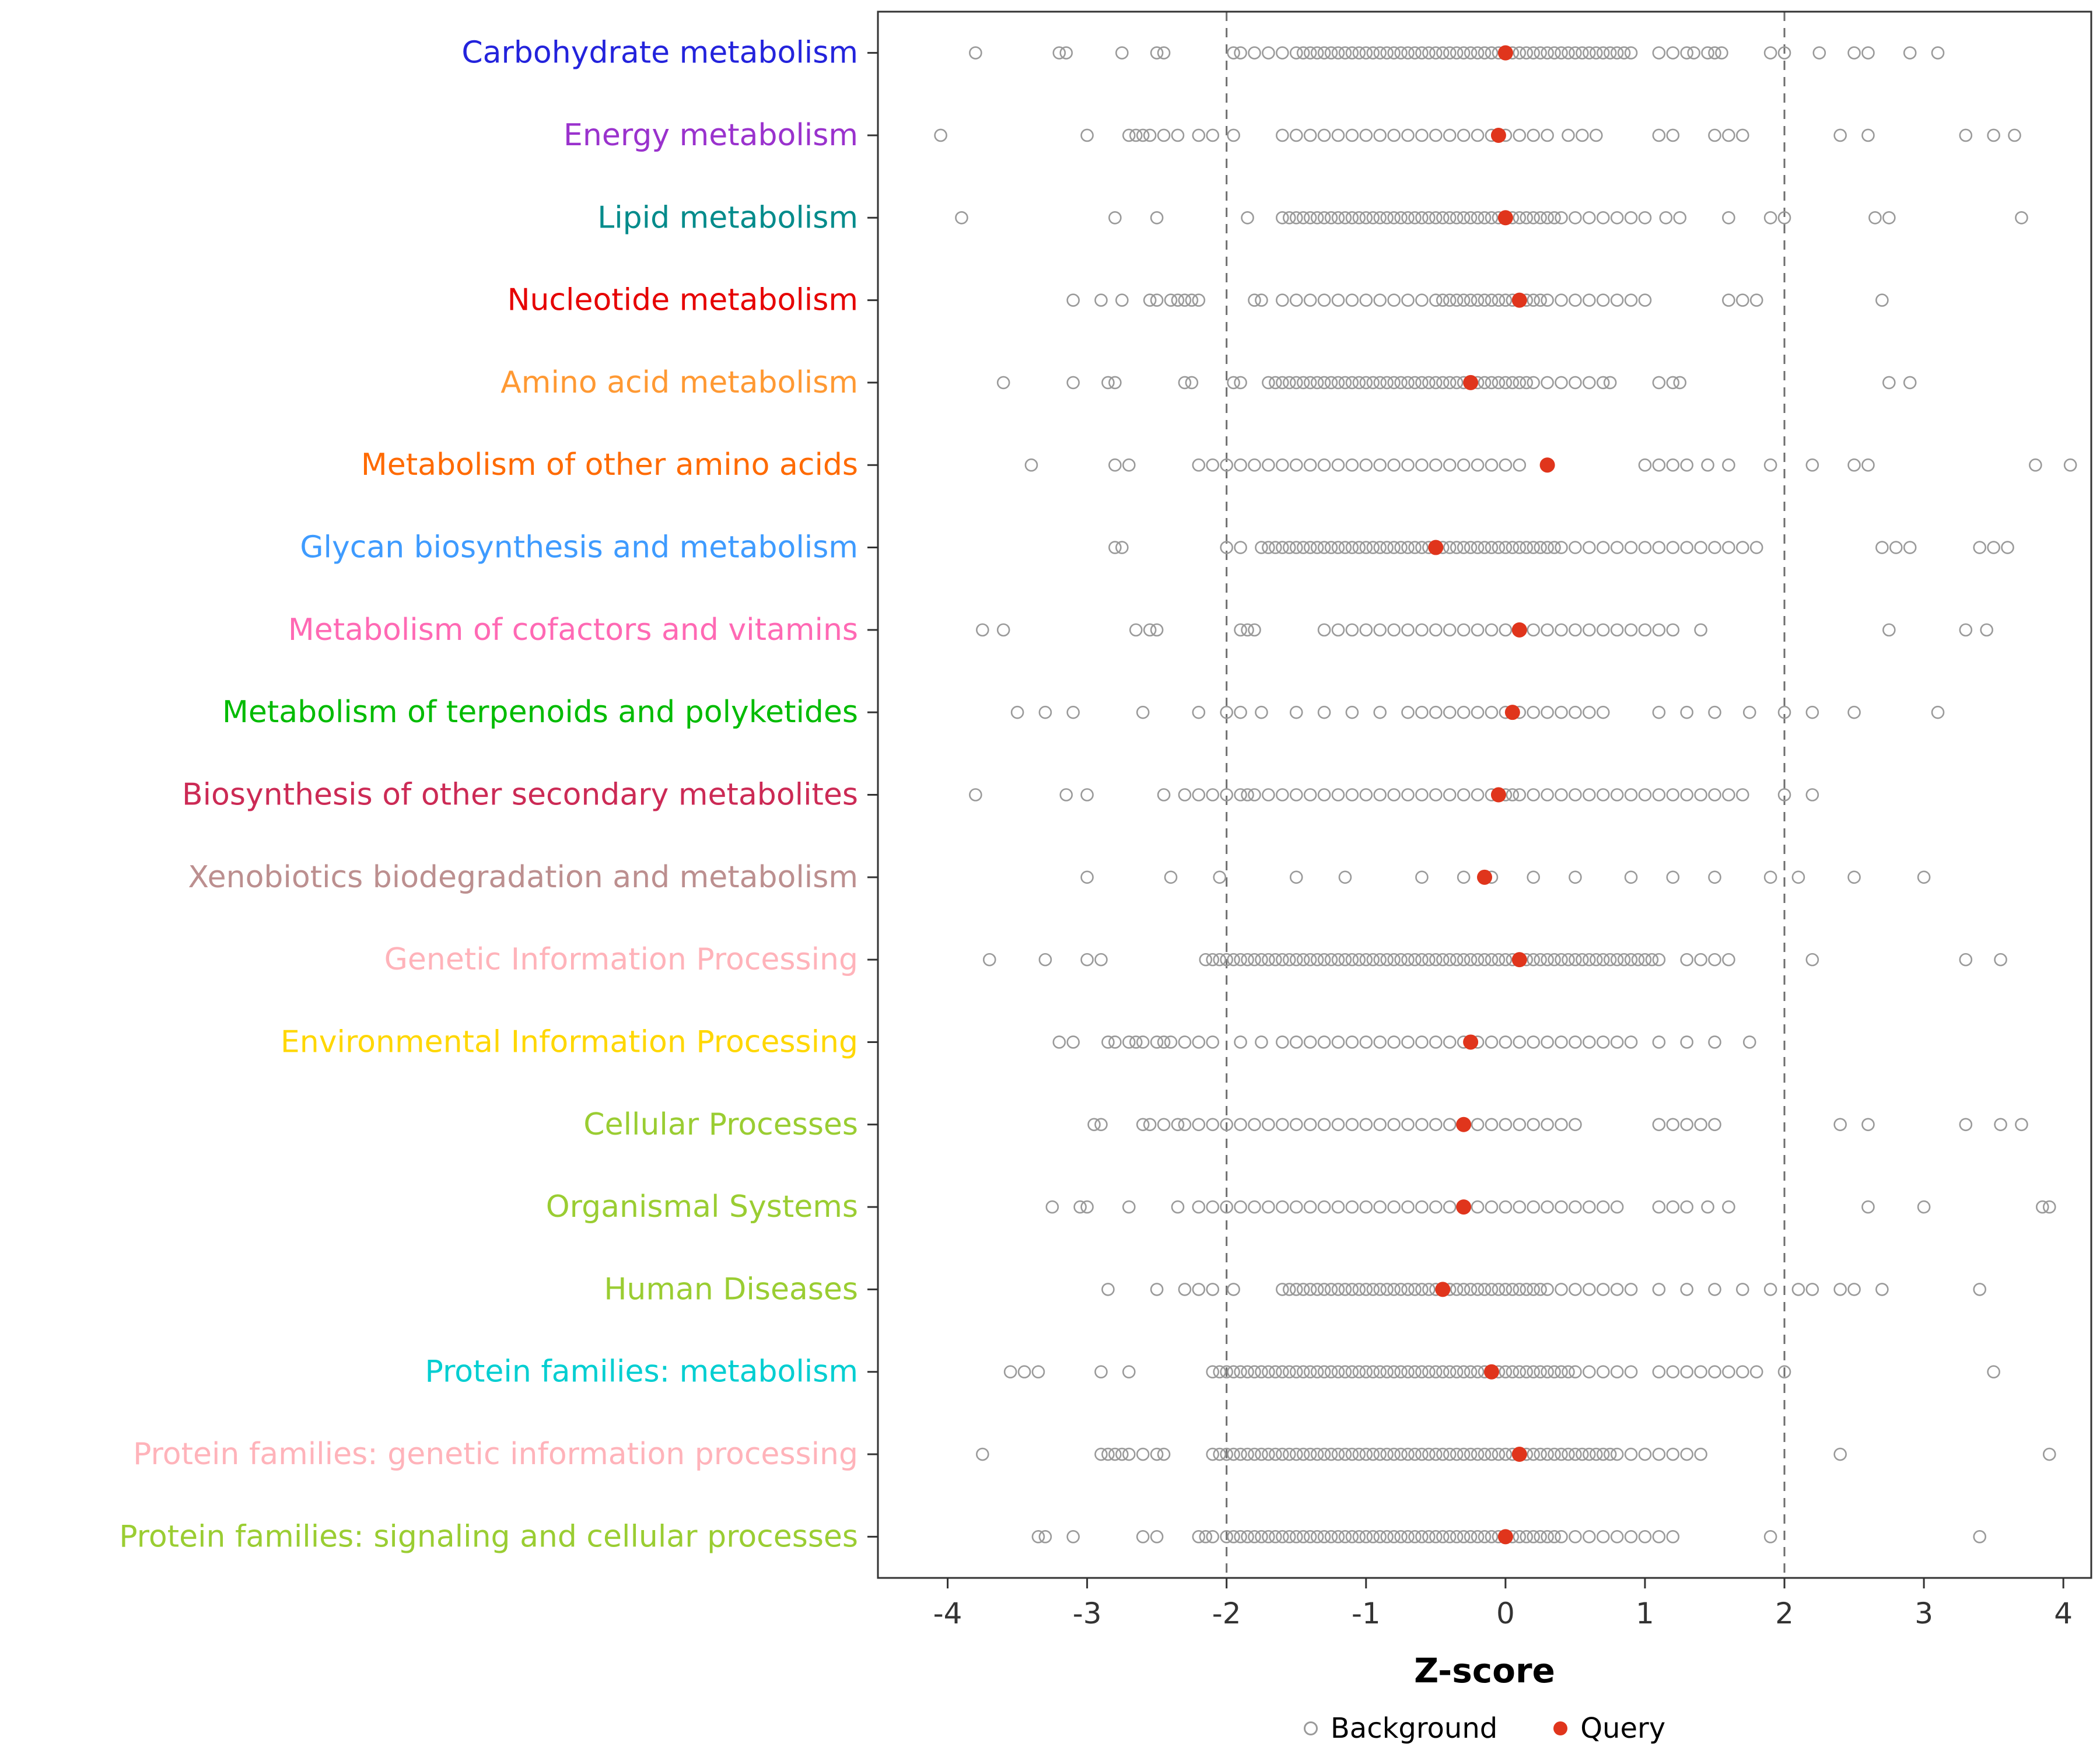 The width and height of the screenshot is (2100, 1750). Describe the element at coordinates (1645, 1613) in the screenshot. I see `x-axis-tick-label: 1` at that location.